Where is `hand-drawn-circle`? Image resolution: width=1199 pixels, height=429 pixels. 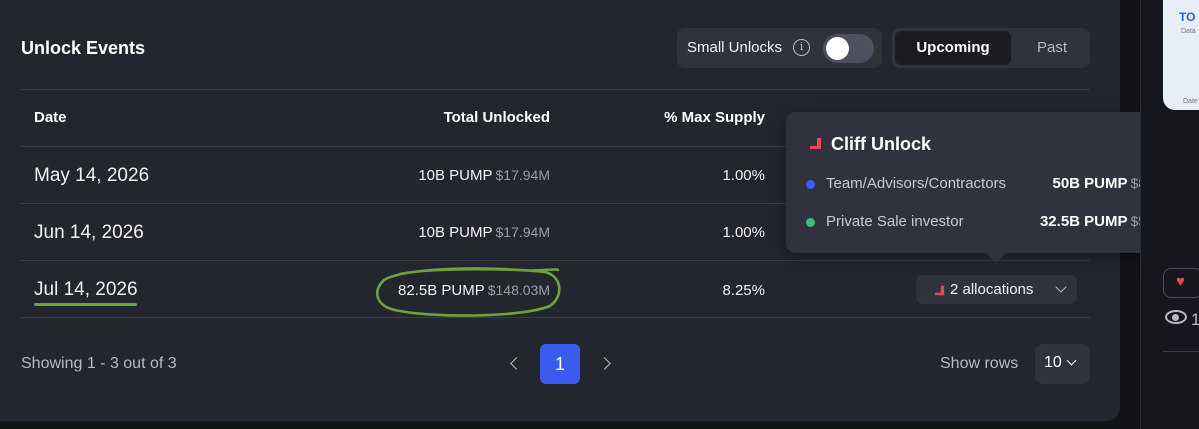
hand-drawn-circle is located at coordinates (468, 292).